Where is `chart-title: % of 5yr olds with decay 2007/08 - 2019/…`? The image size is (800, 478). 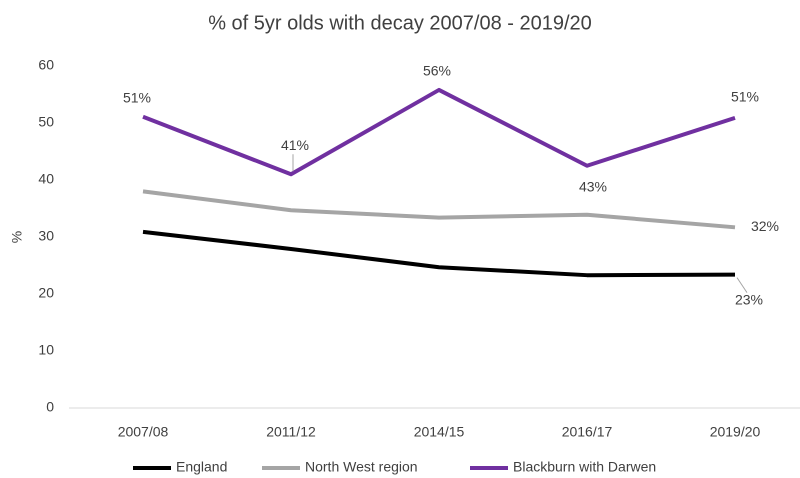
chart-title: % of 5yr olds with decay 2007/08 - 2019/… is located at coordinates (400, 23).